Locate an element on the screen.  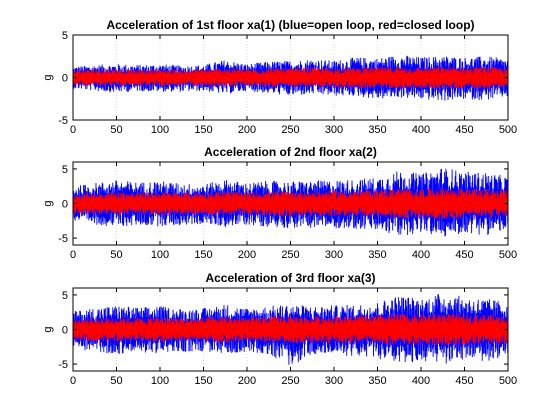
chart-title: Acceleration of 2nd floor xa(2) is located at coordinates (290, 152).